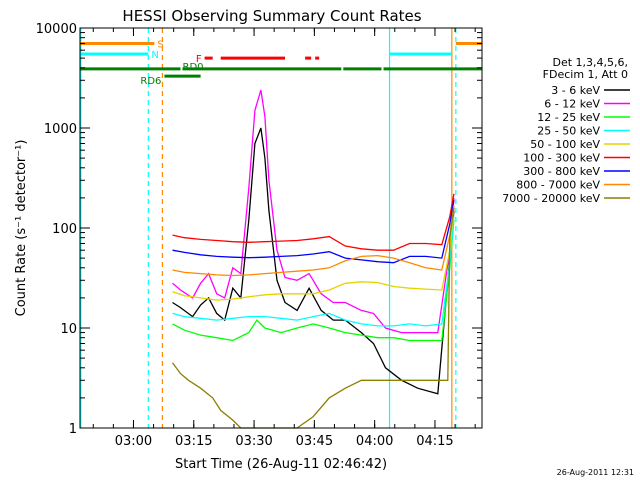 The width and height of the screenshot is (640, 480). What do you see at coordinates (561, 158) in the screenshot?
I see `legend-label-6: 100 - 300 keV` at bounding box center [561, 158].